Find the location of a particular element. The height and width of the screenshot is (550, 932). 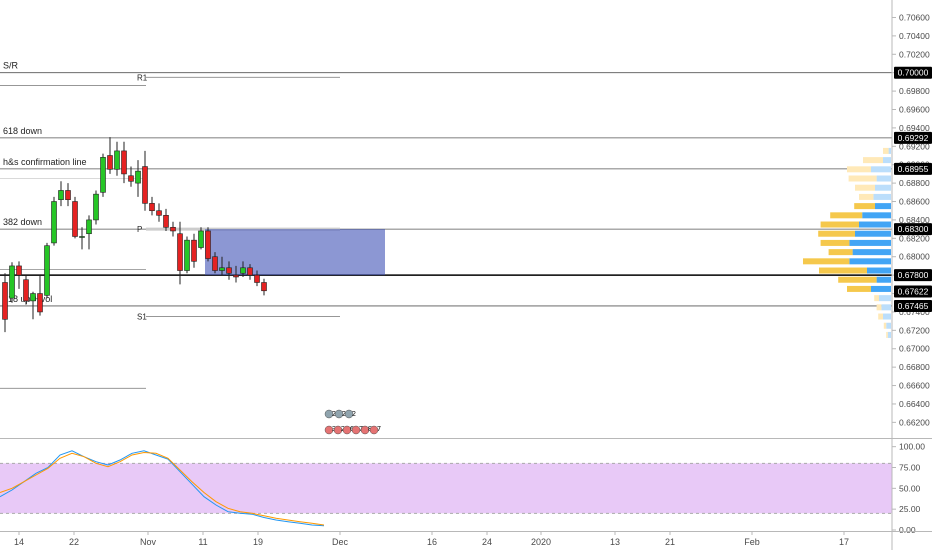

stochastic-rsi-pane is located at coordinates (446, 488).